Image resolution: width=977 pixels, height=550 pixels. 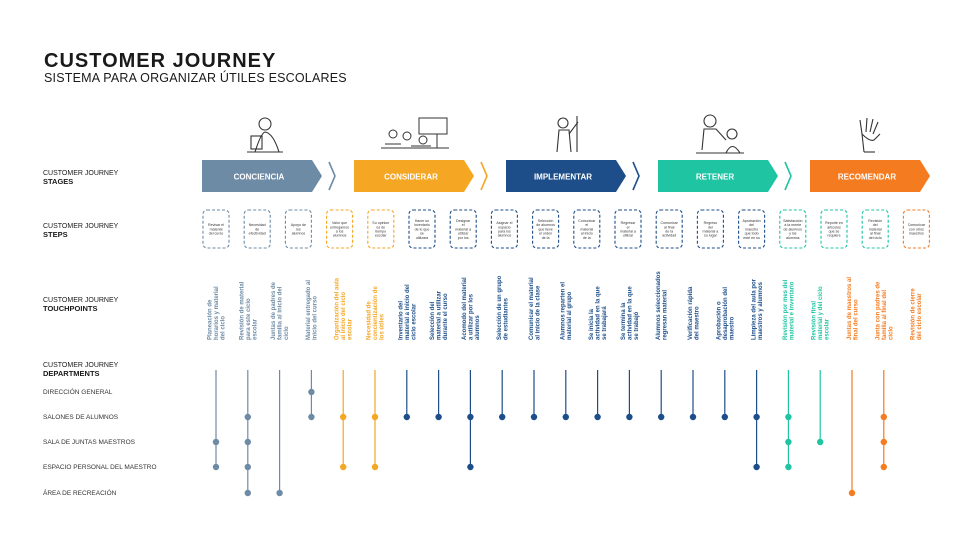 What do you see at coordinates (195, 78) in the screenshot?
I see `page-subtitle: SISTEMA PARA ORGANIZAR ÚTILES ESCOLARES` at bounding box center [195, 78].